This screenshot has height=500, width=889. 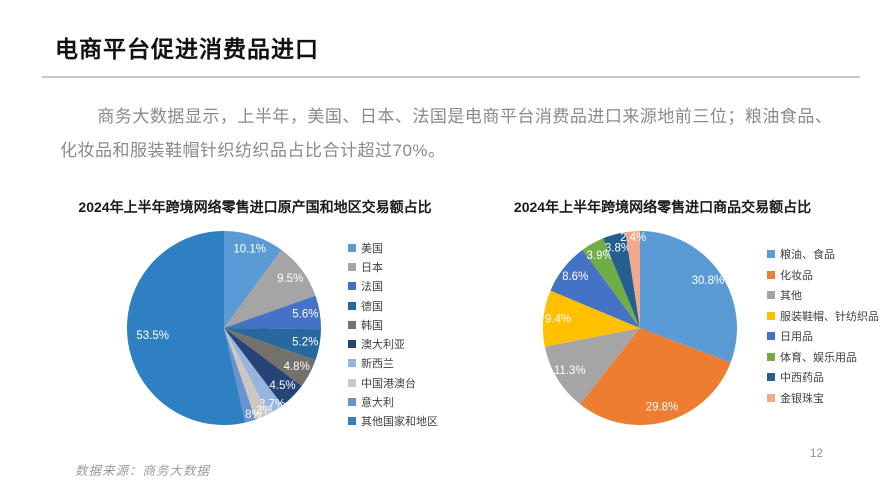 I want to click on pie-slice-label: 2.4%, so click(x=633, y=238).